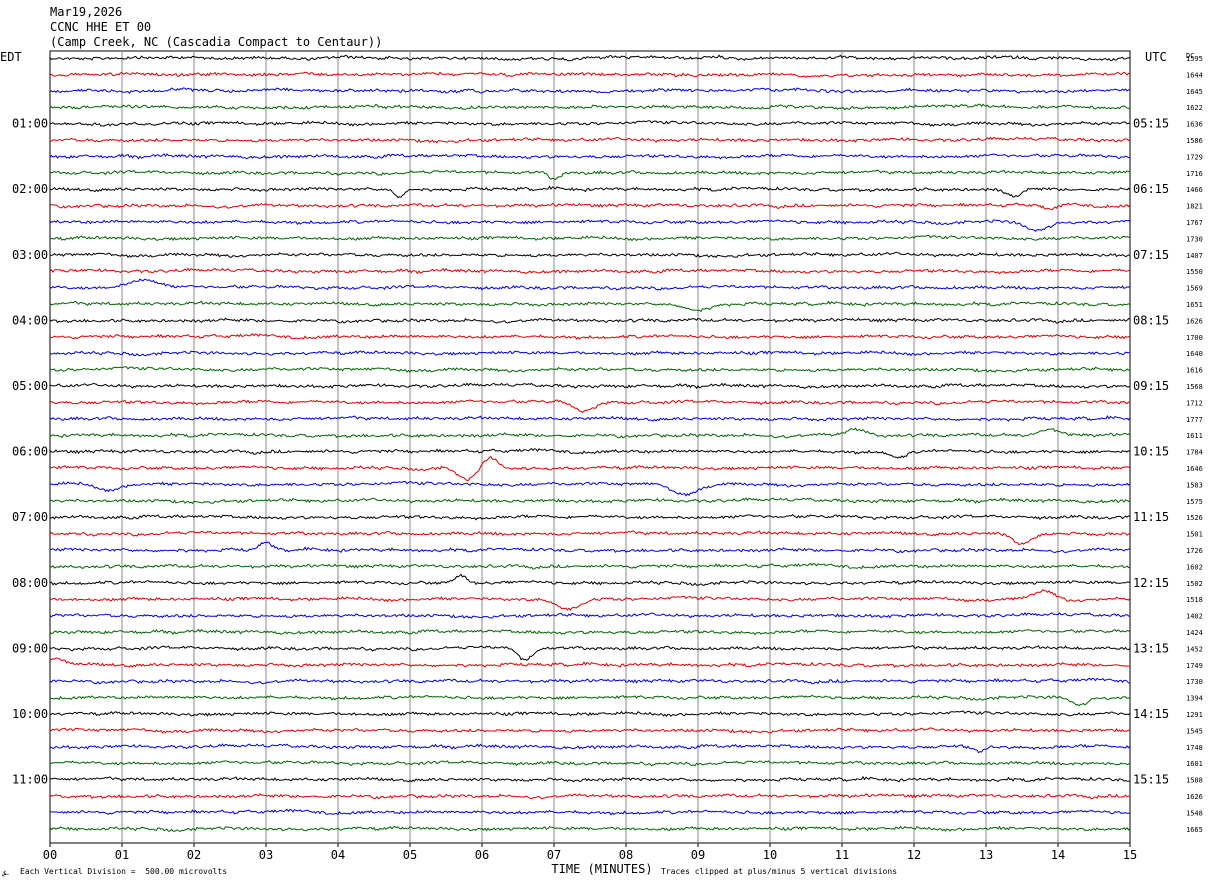  What do you see at coordinates (410, 855) in the screenshot?
I see `x-tick-label: 05` at bounding box center [410, 855].